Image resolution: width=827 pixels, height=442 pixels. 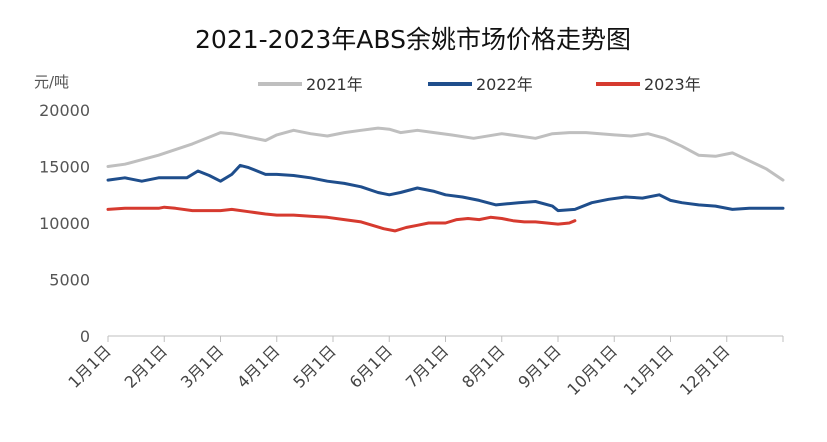 I want to click on y-axis-unit-label: 元/吨, so click(x=51, y=82).